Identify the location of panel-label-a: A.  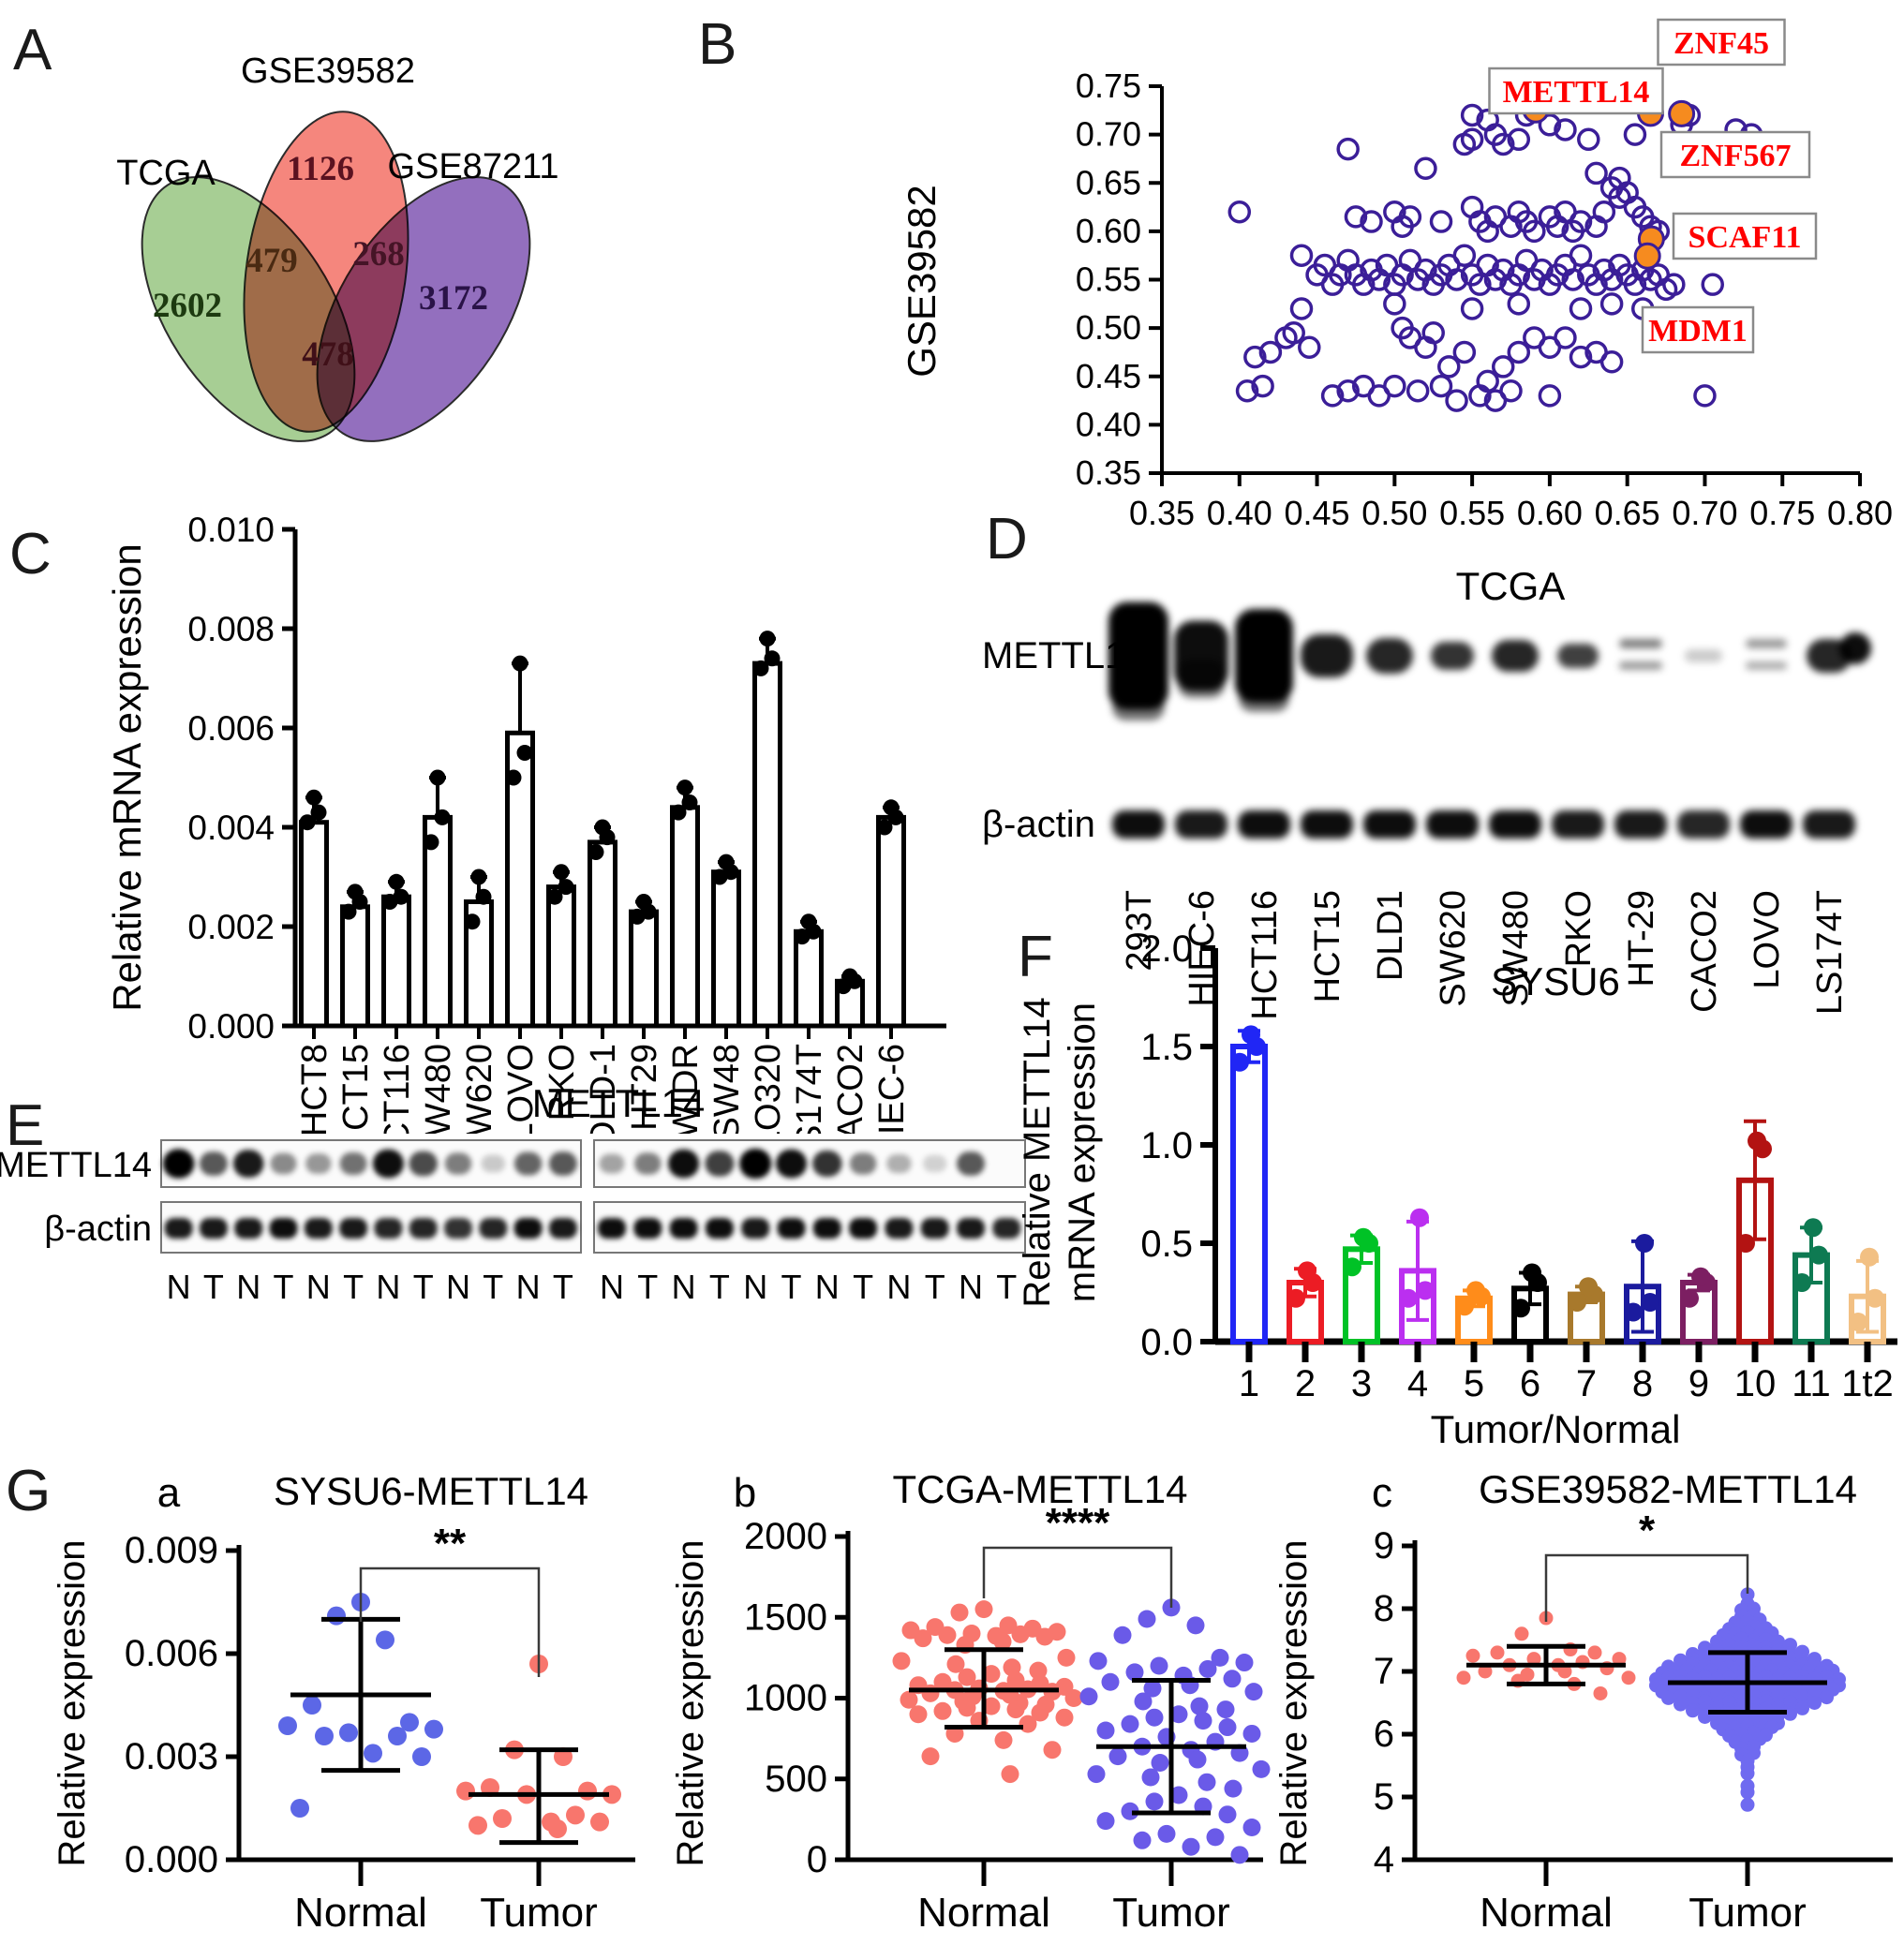
(32, 50).